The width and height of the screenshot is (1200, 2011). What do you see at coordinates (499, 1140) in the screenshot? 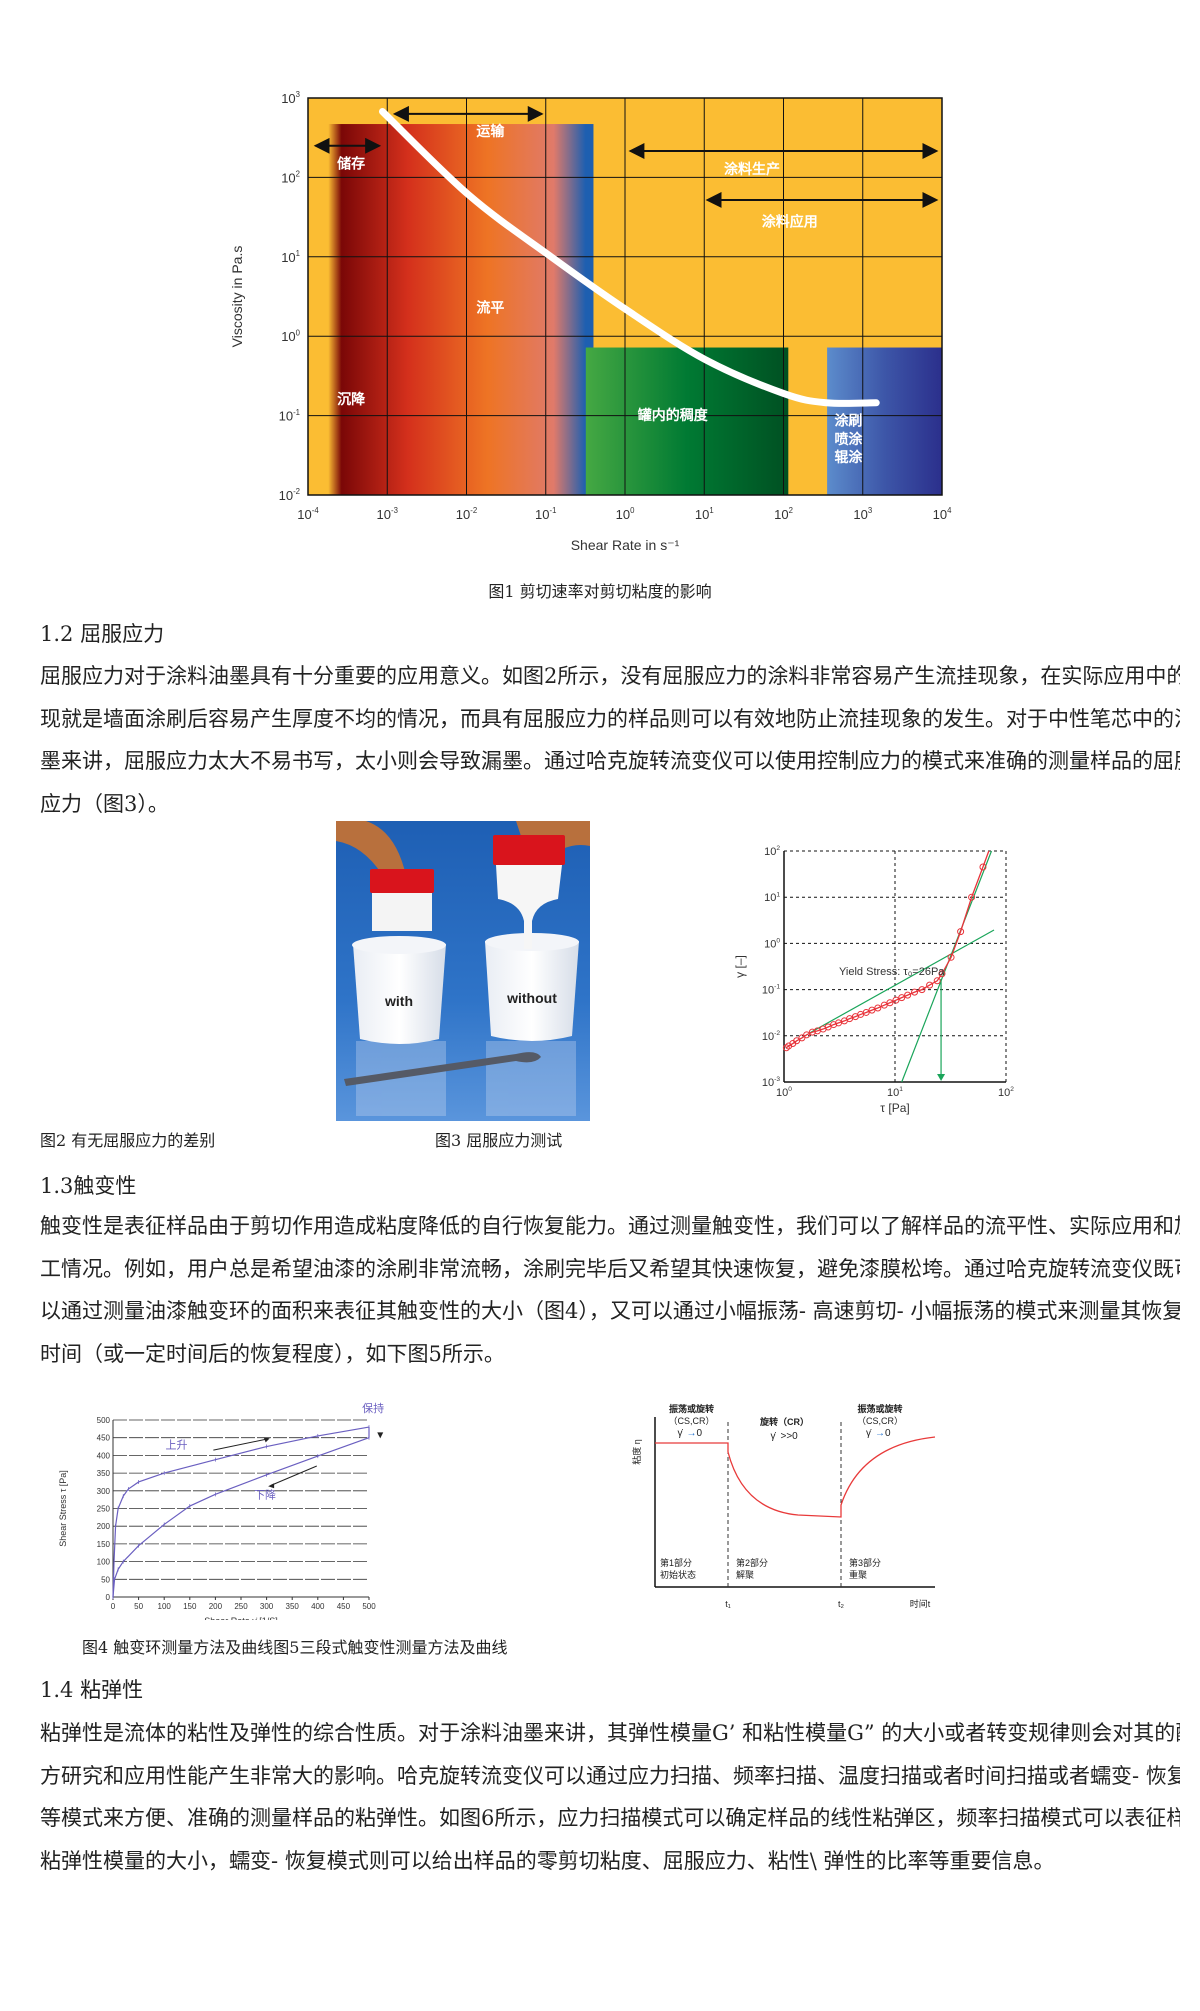
I see `figure-3-caption: 图3 屈服应力测试` at bounding box center [499, 1140].